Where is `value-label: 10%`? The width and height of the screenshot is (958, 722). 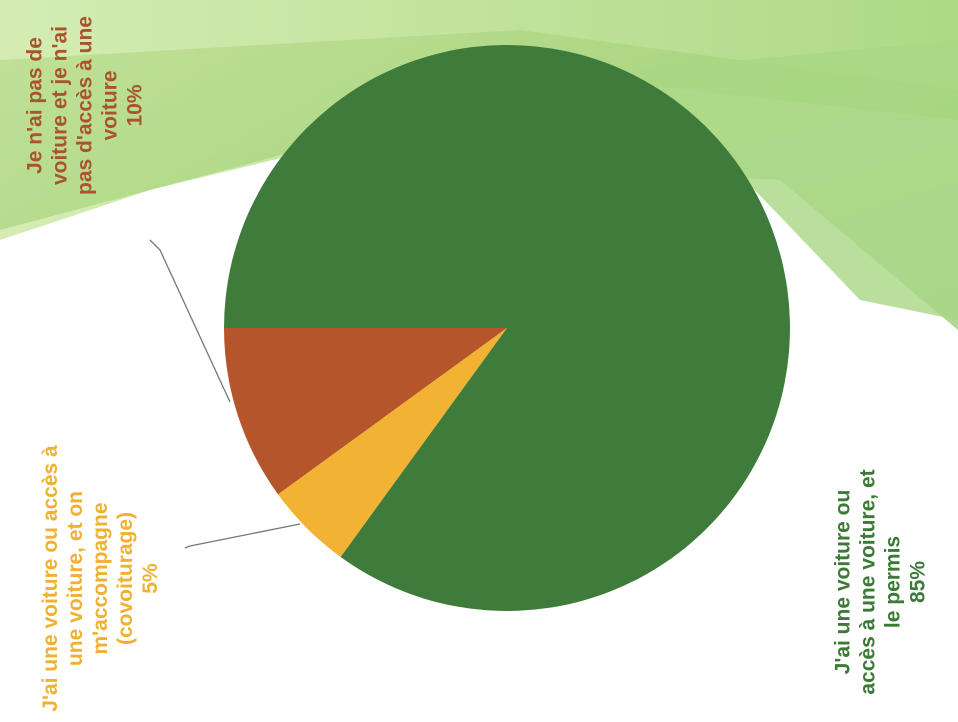 value-label: 10% is located at coordinates (135, 105).